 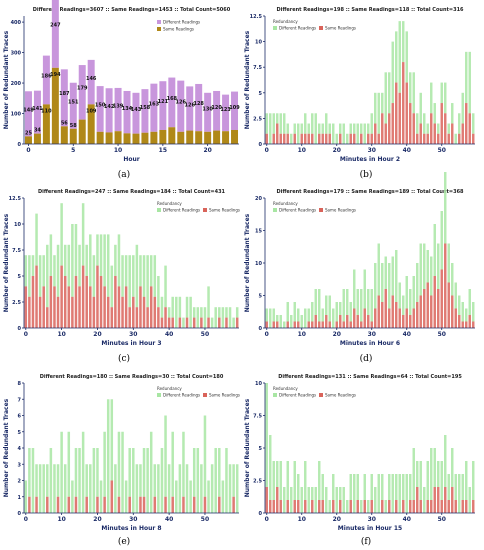 I want to click on y-tick-label: 7.5, so click(x=257, y=417).